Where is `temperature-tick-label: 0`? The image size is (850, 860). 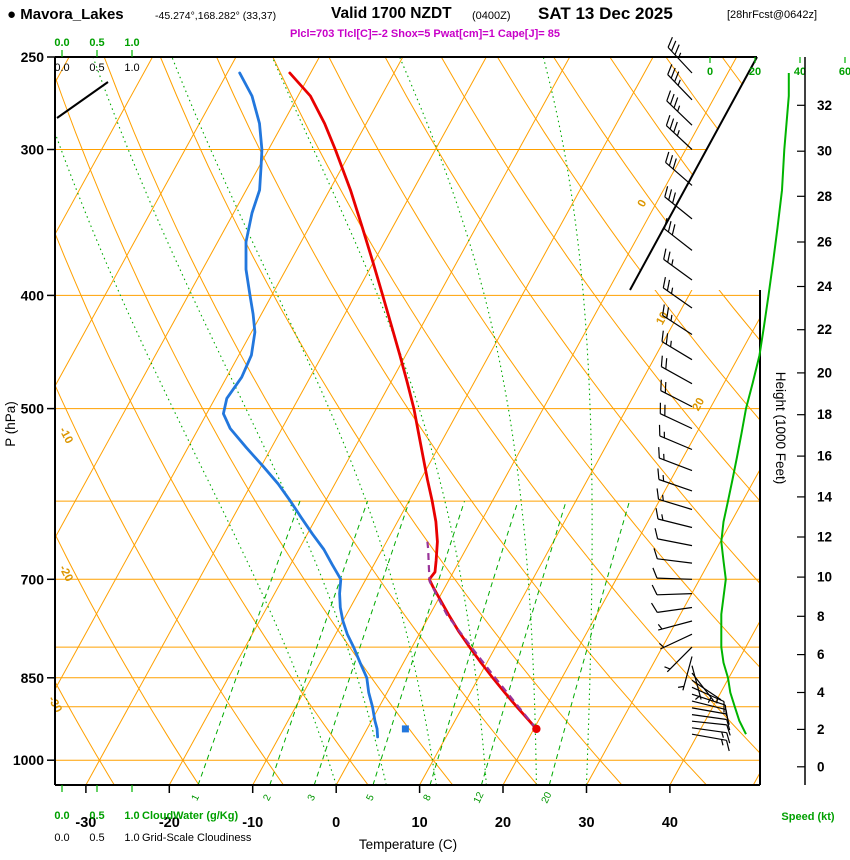 temperature-tick-label: 0 is located at coordinates (336, 823).